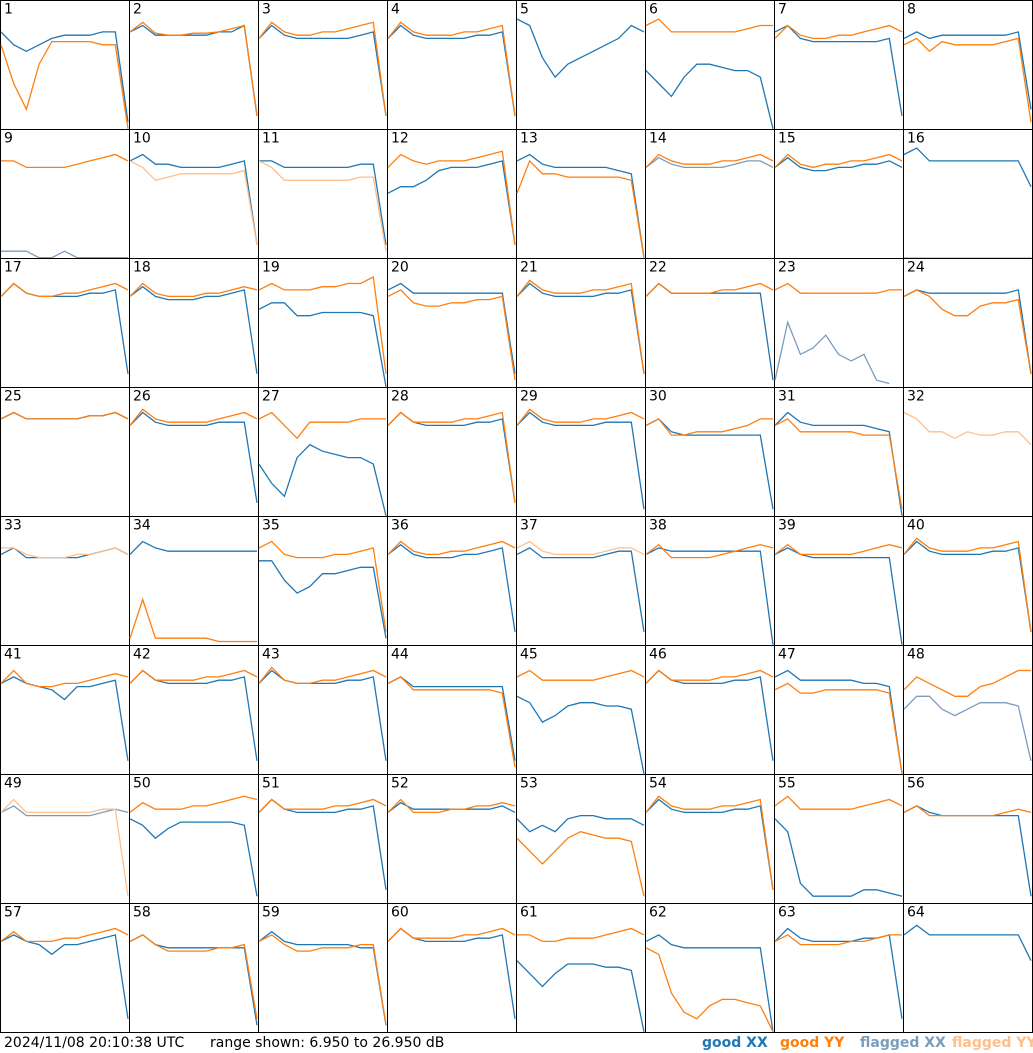 This screenshot has height=1053, width=1033. Describe the element at coordinates (142, 526) in the screenshot. I see `panel-label: 34` at that location.